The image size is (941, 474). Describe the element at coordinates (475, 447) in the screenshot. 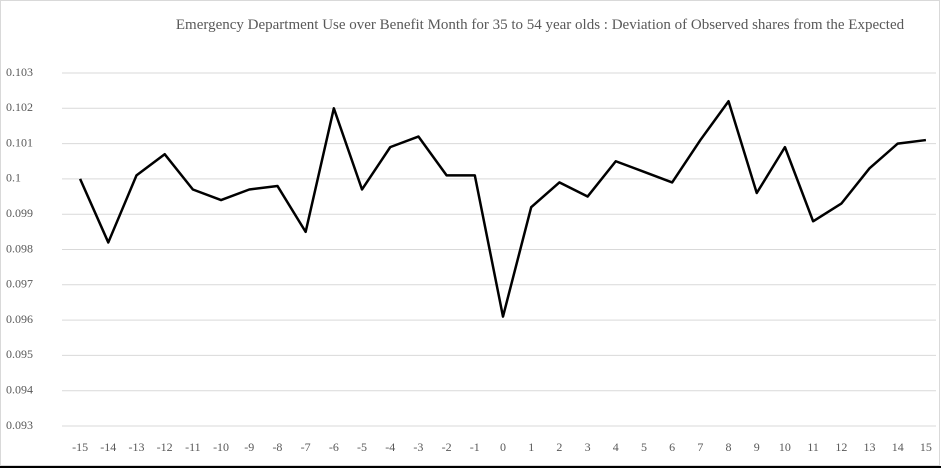

I see `x-tick-label: -1` at that location.